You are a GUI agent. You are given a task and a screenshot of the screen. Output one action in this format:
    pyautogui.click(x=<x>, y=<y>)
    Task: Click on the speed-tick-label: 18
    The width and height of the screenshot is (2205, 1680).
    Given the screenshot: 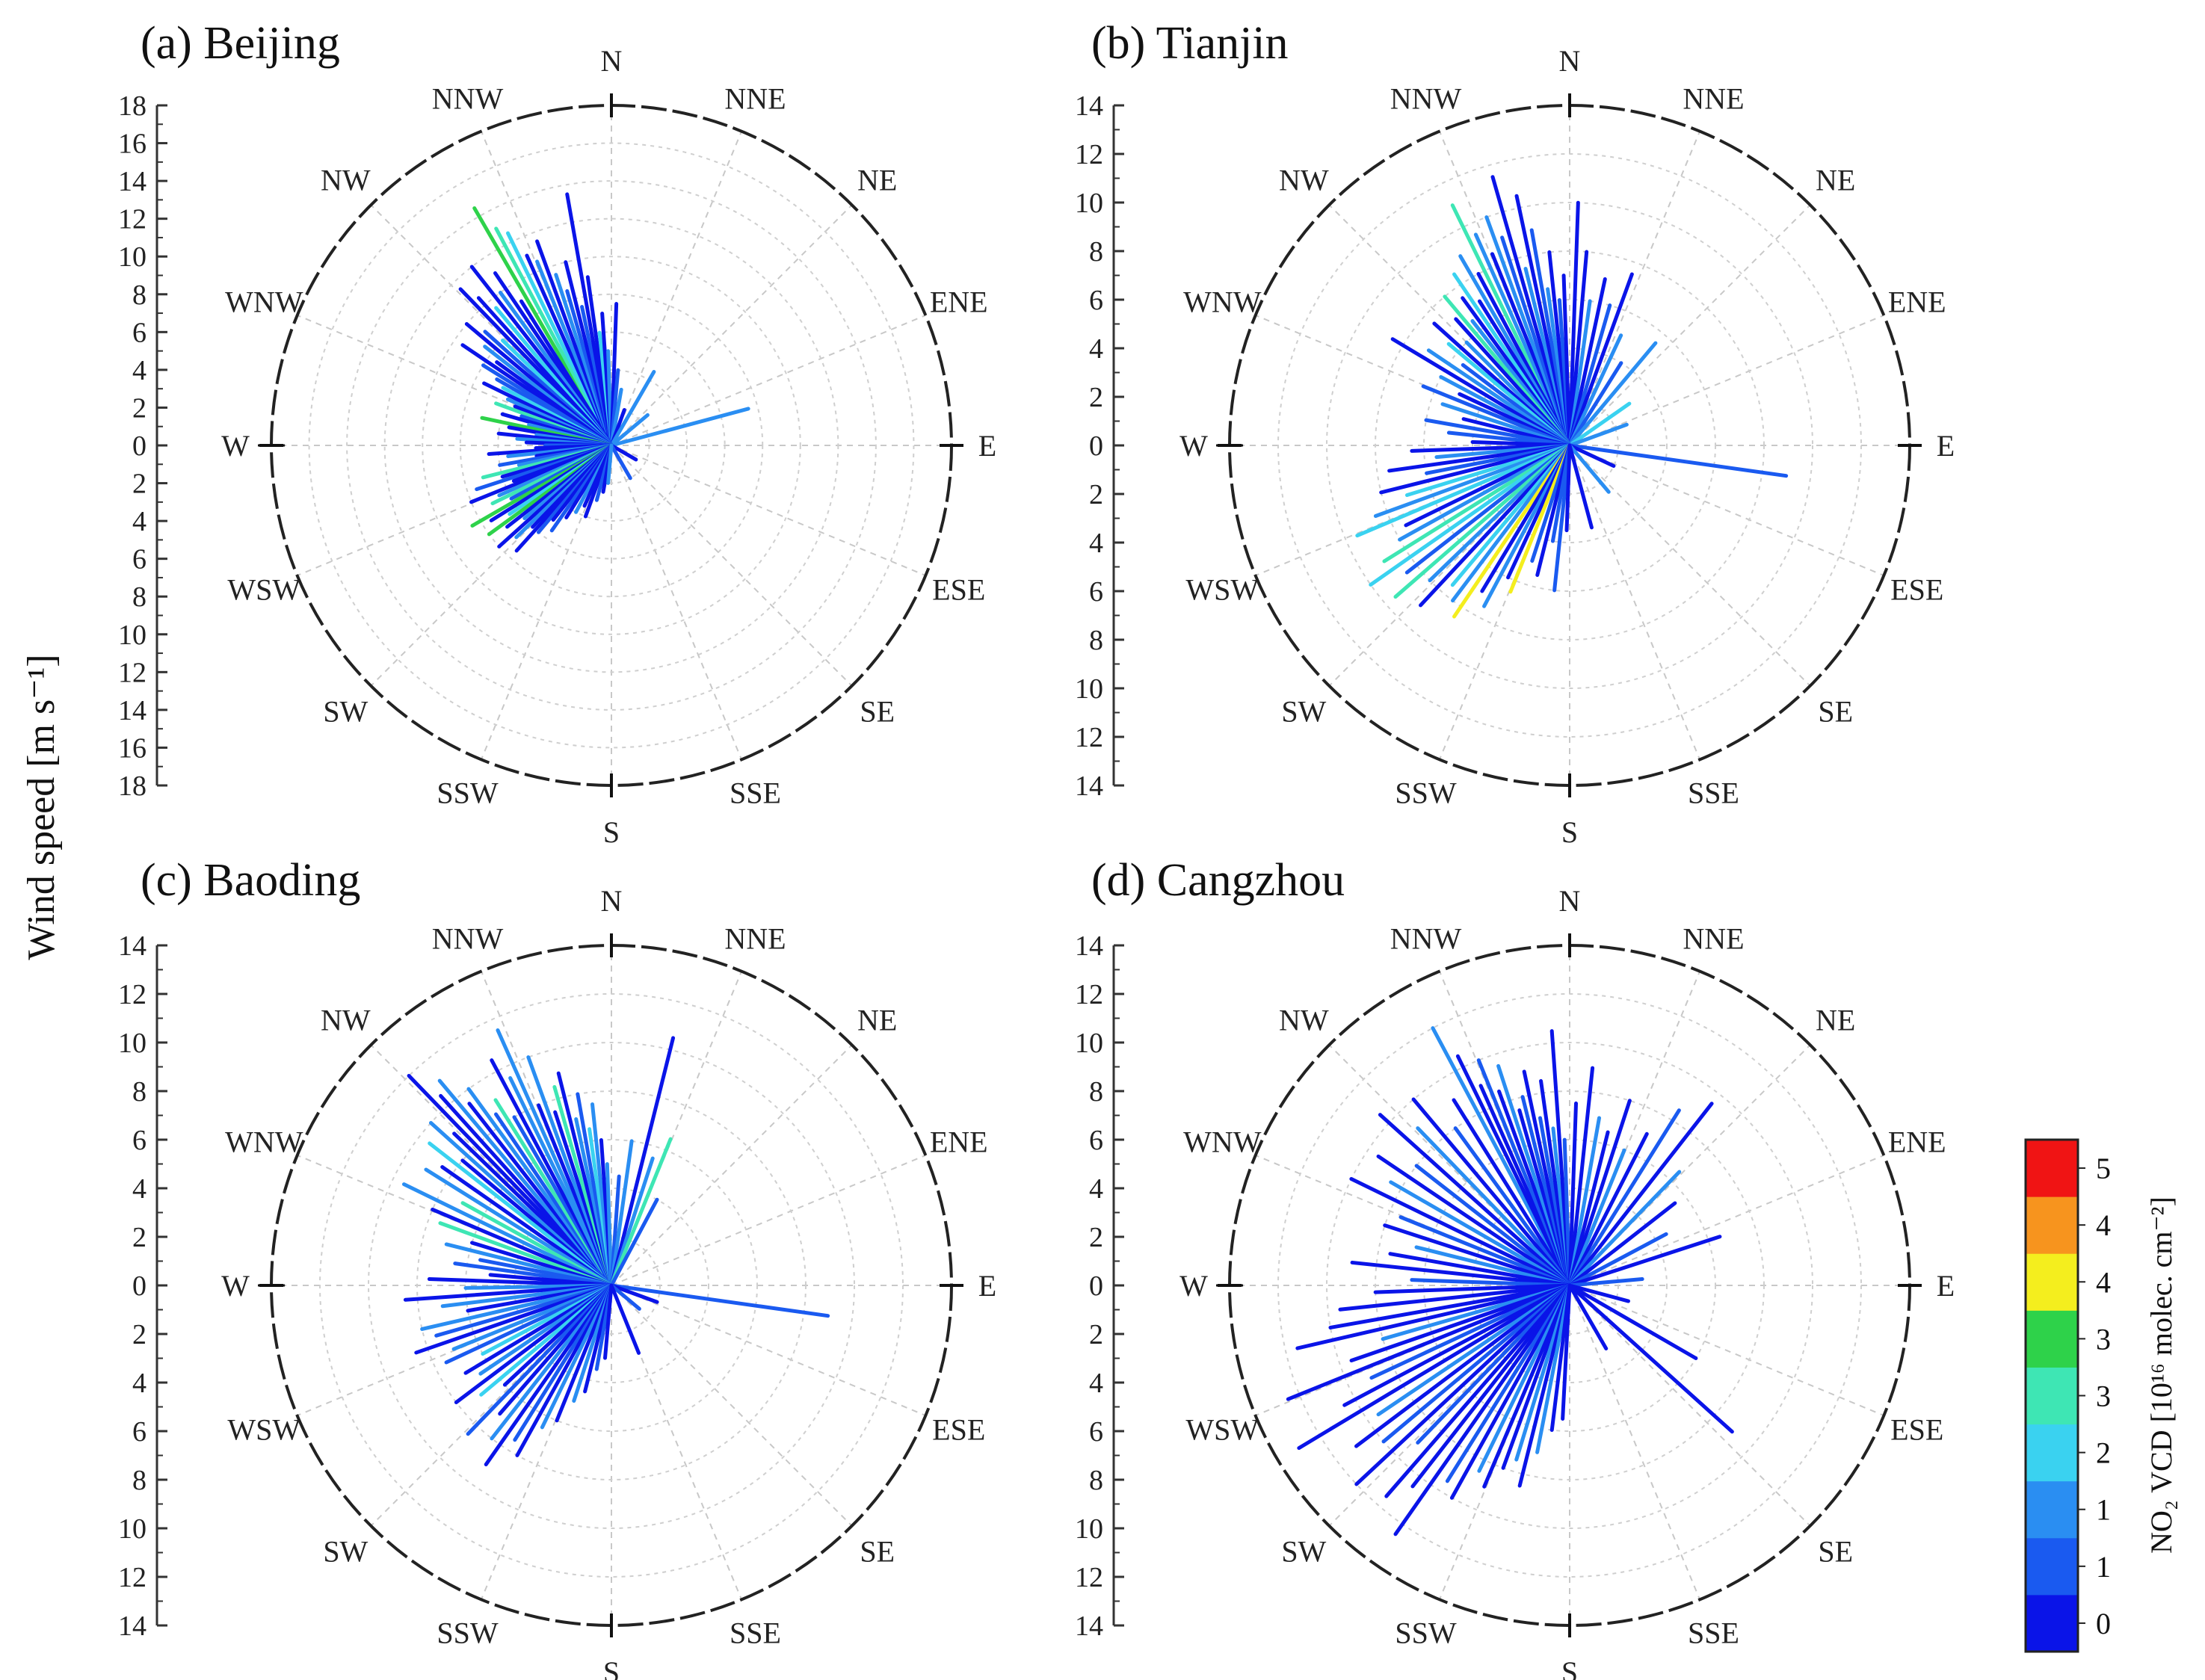 What is the action you would take?
    pyautogui.click(x=132, y=106)
    